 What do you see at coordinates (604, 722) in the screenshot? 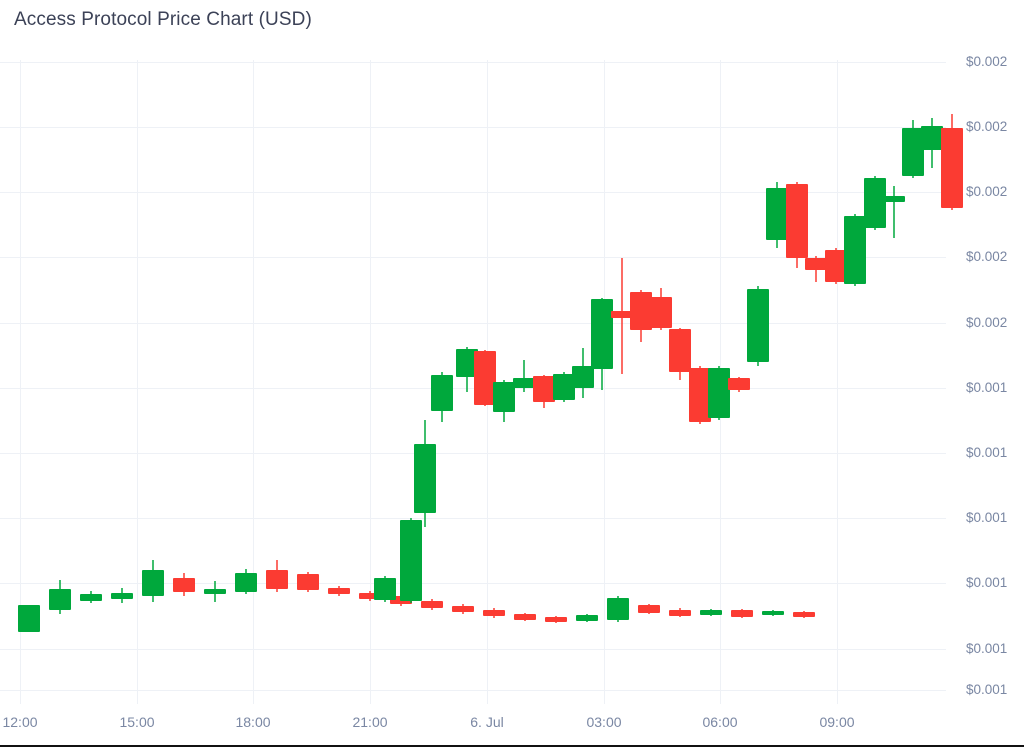
I see `x-axis-tick-label: 03:00` at bounding box center [604, 722].